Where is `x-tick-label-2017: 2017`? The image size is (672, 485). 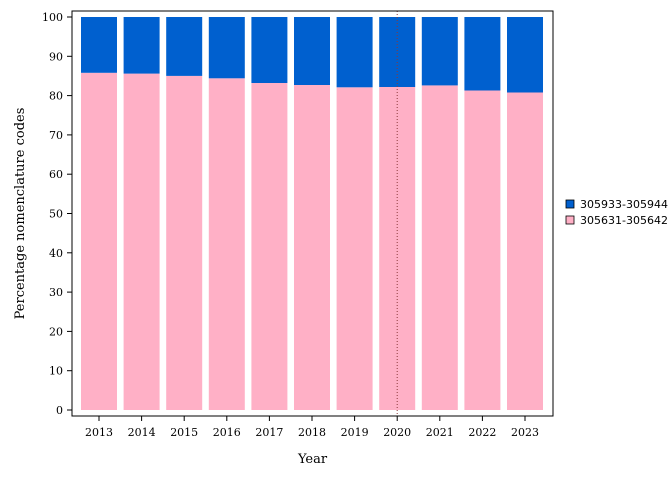
x-tick-label-2017: 2017 is located at coordinates (269, 432).